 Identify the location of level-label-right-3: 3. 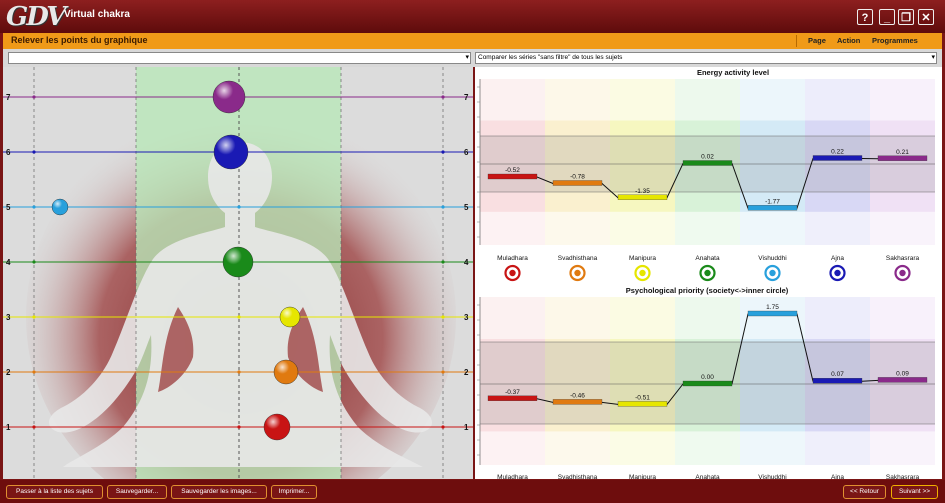
(466, 317).